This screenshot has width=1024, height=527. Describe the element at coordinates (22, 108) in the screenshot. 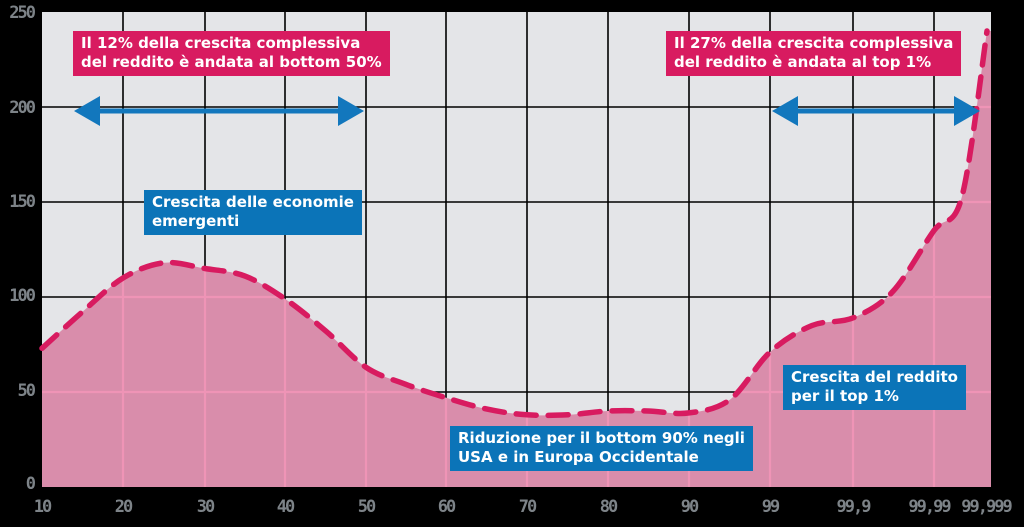

I see `y-tick-200: 200` at that location.